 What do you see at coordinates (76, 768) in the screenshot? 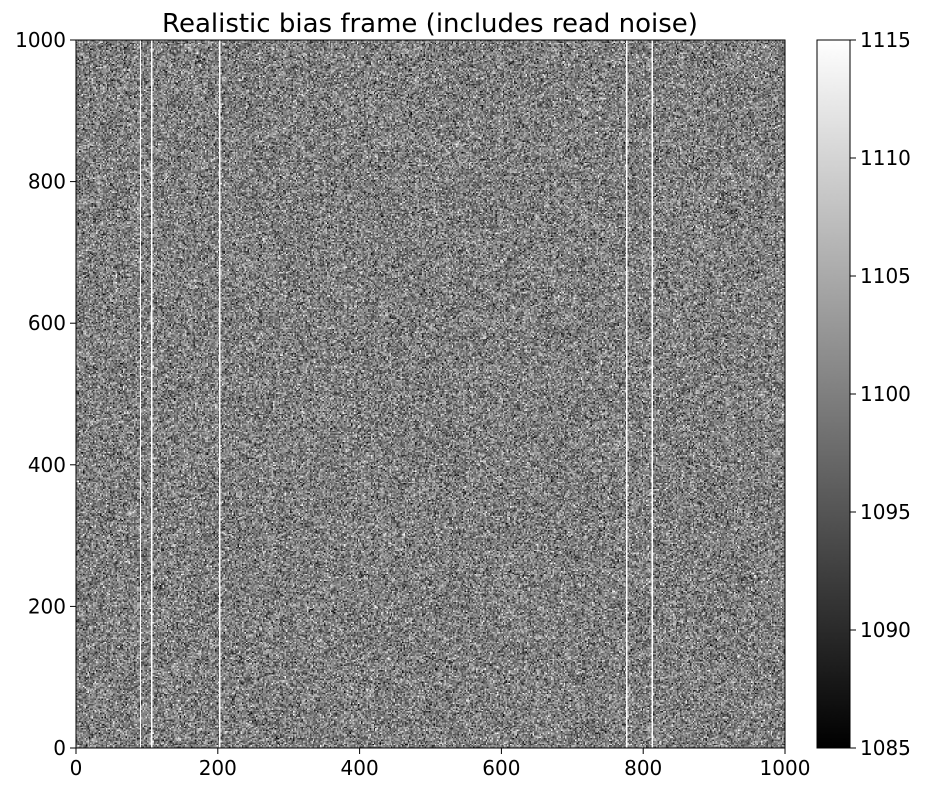
I see `x-tick-label: 0` at bounding box center [76, 768].